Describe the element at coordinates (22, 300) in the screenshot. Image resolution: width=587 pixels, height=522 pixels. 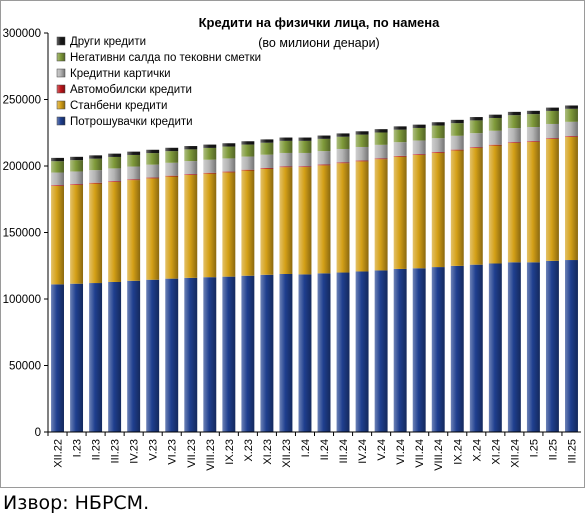
I see `y-tick-label: 100000` at that location.